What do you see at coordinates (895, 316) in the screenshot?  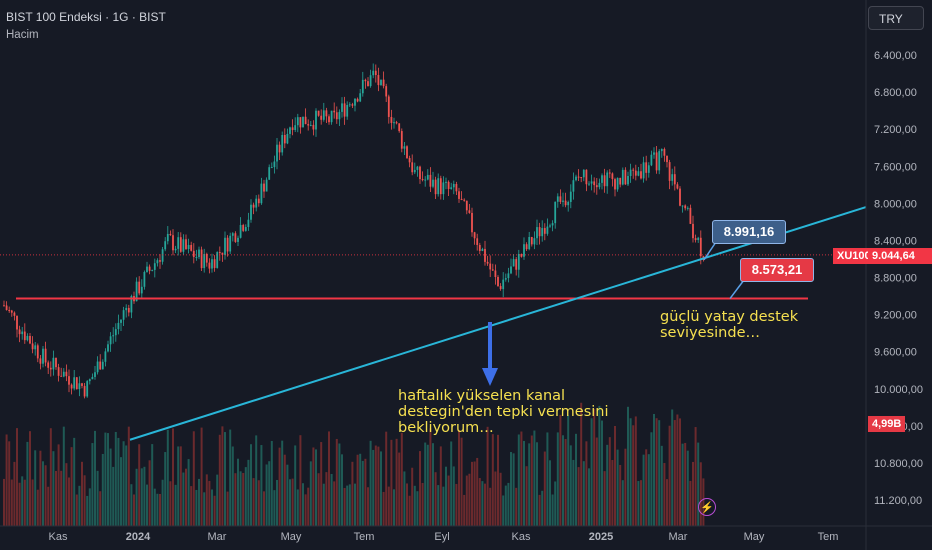 I see `price-tick-label: 9.200,00` at bounding box center [895, 316].